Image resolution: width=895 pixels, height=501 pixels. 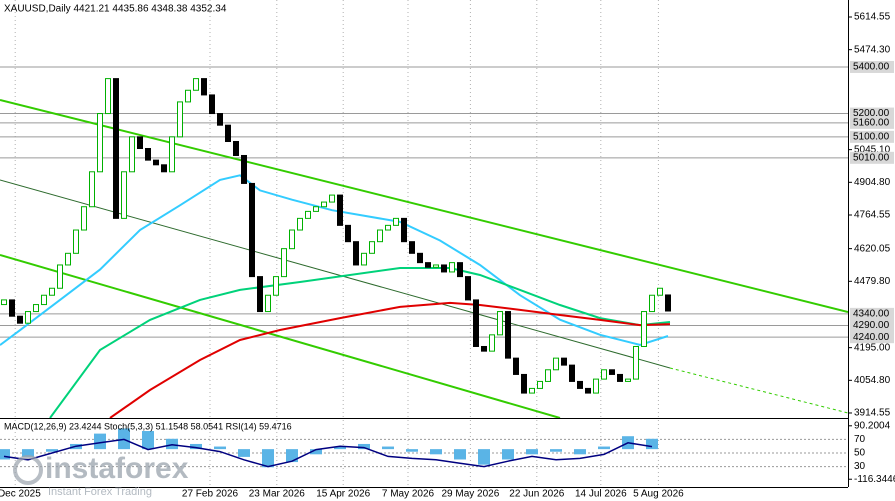 What do you see at coordinates (20, 494) in the screenshot?
I see `x-tick-label: 9 Dec 2025` at bounding box center [20, 494].